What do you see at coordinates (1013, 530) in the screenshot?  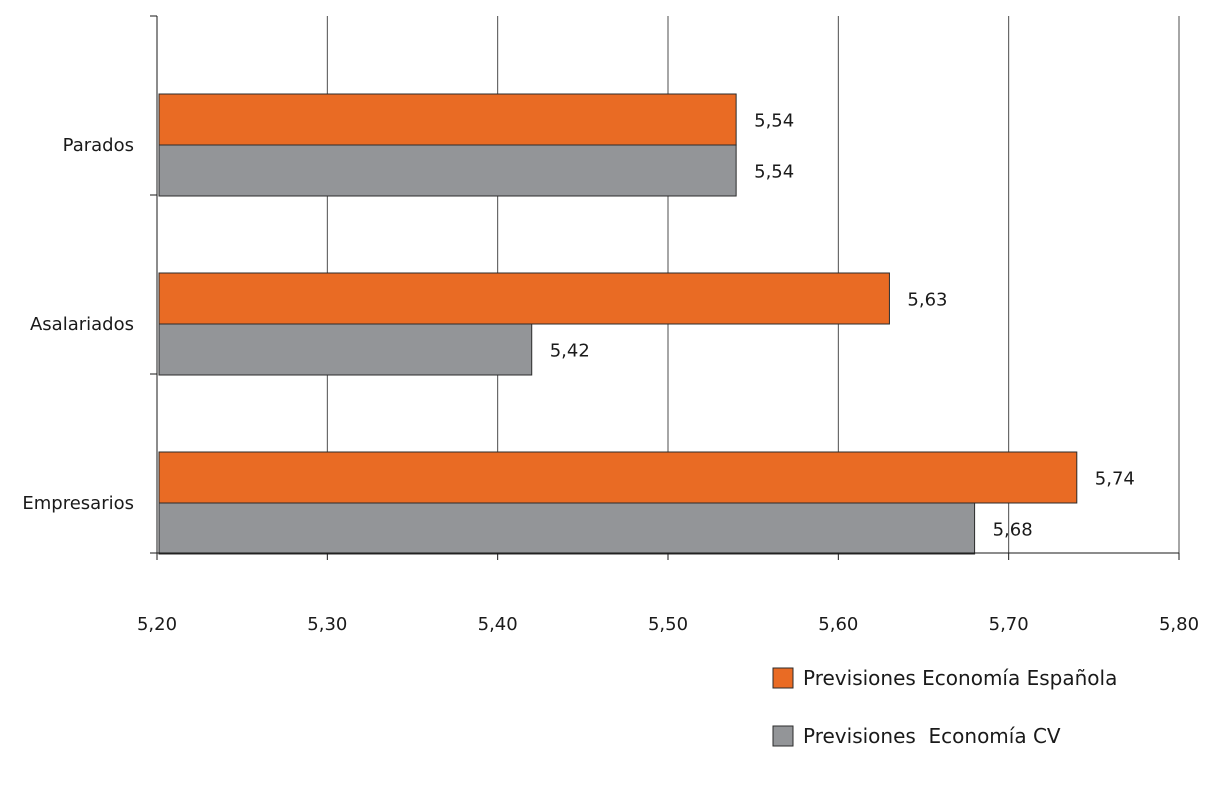 I see `data-label: 5,68` at bounding box center [1013, 530].